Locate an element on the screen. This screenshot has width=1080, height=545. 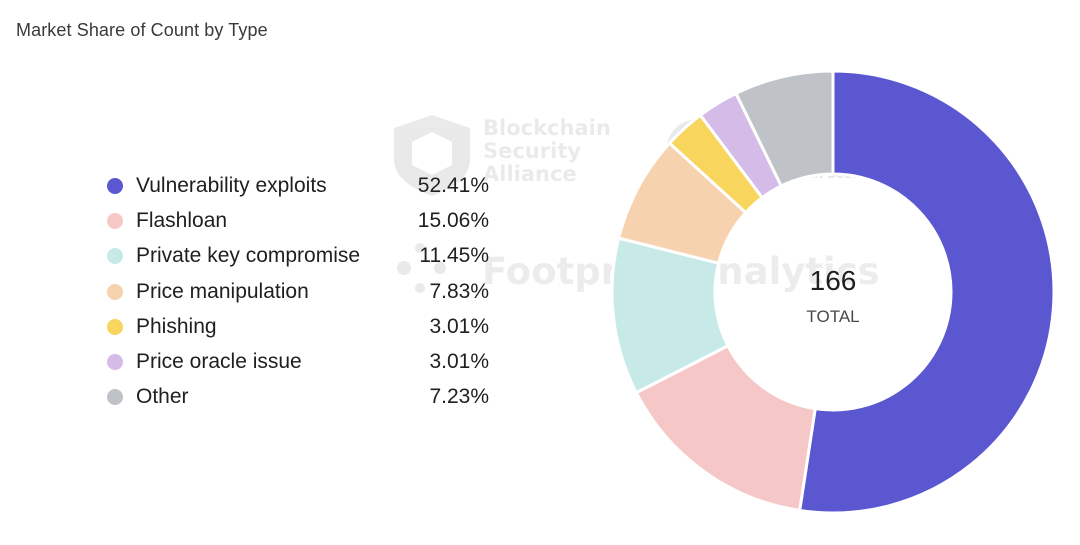
legend-item: Price manipulation 7.83% is located at coordinates (302, 291).